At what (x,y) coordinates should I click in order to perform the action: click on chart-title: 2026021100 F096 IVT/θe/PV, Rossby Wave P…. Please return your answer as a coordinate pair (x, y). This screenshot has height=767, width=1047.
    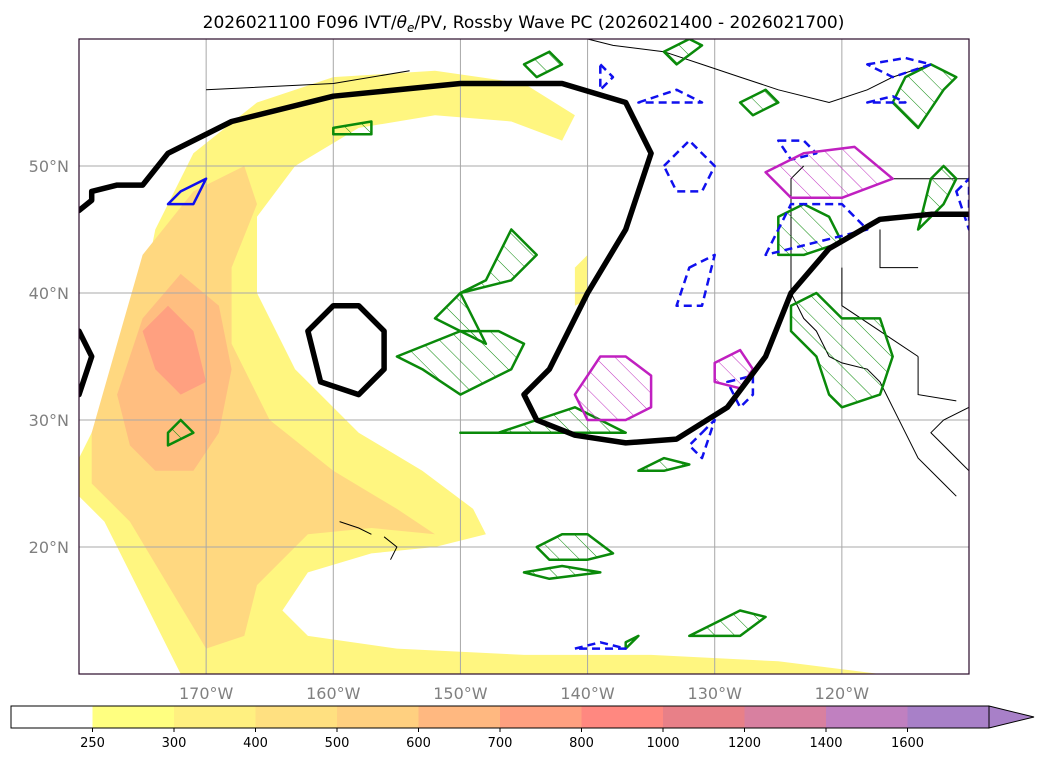
    Looking at the image, I should click on (524, 24).